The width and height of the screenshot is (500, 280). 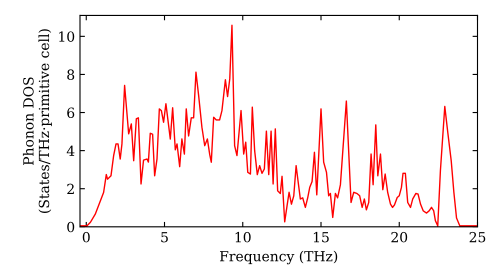 What do you see at coordinates (37, 121) in the screenshot?
I see `y-axis-title: Phonon DOS (States/THz·primitive cell)` at bounding box center [37, 121].